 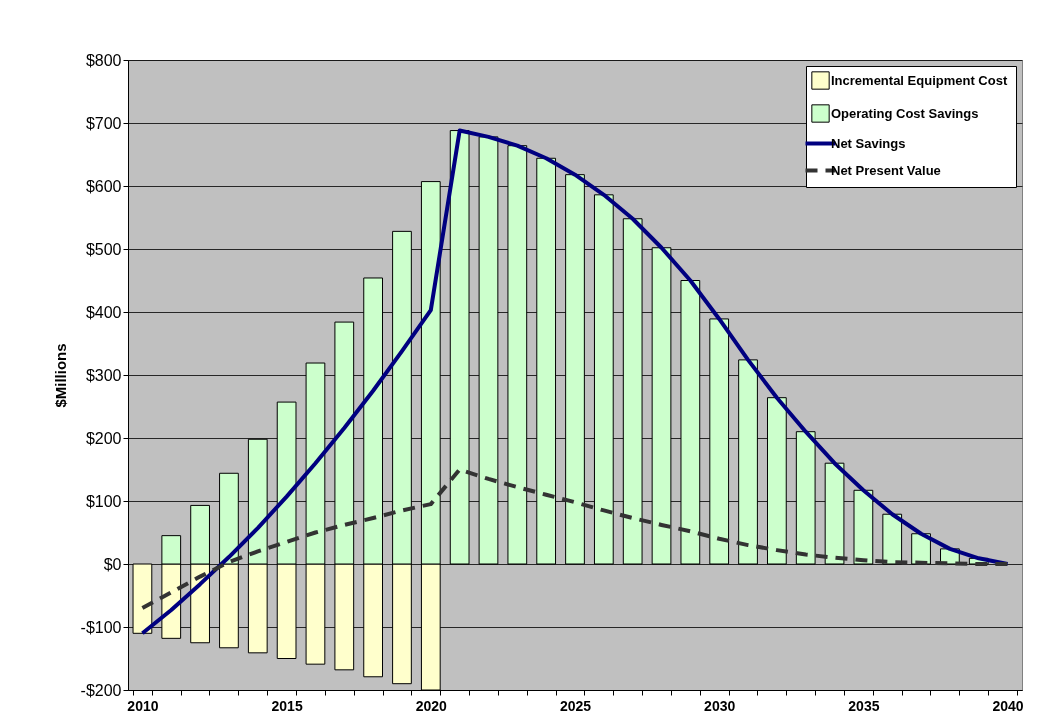 I want to click on legend-label: Incremental Equipment Cost, so click(x=919, y=80).